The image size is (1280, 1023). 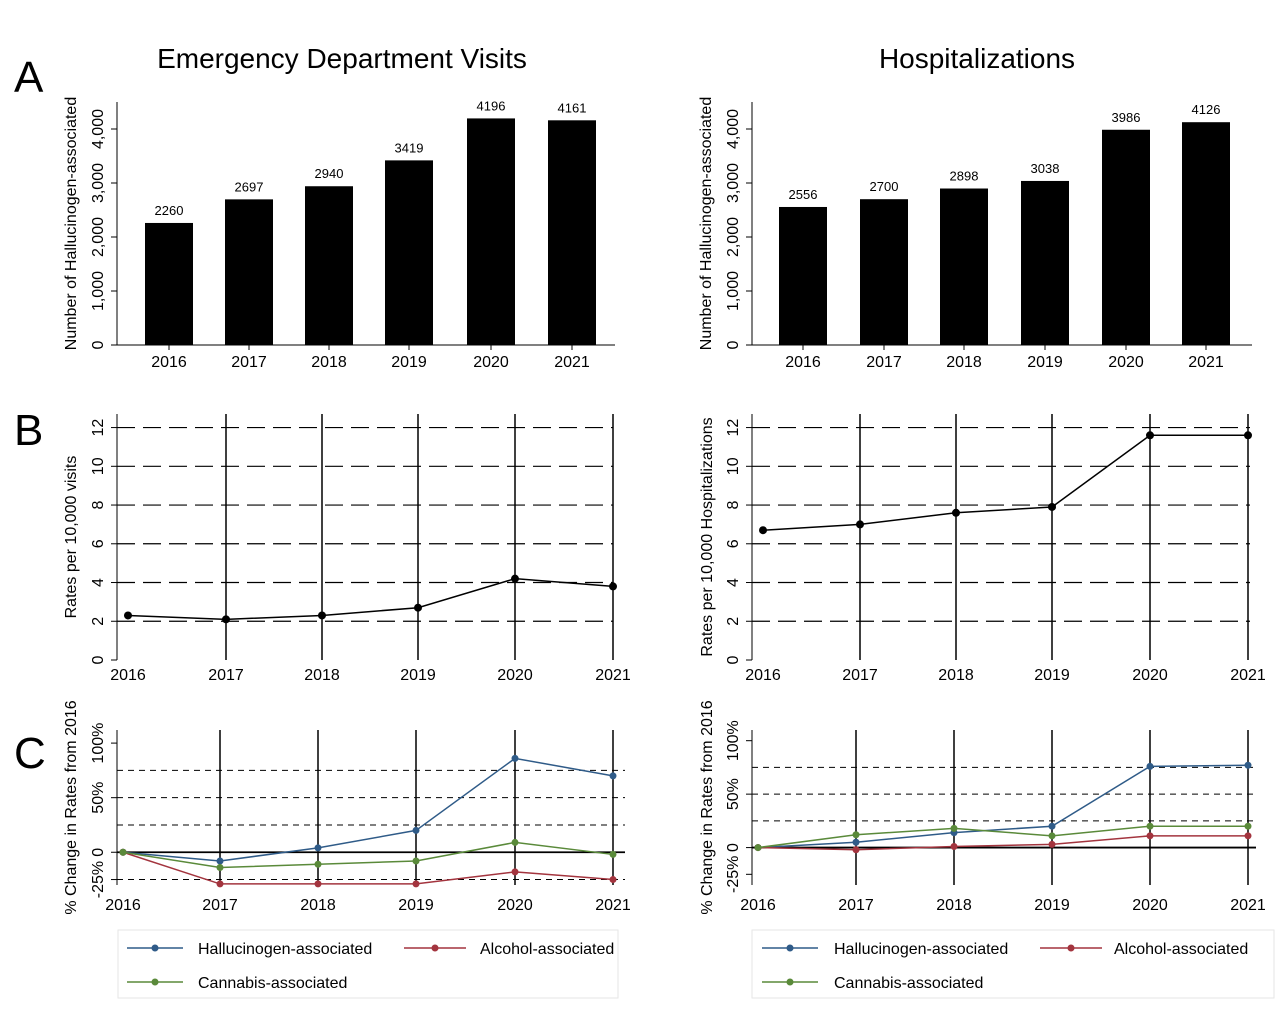 What do you see at coordinates (370, 599) in the screenshot?
I see `series-line` at bounding box center [370, 599].